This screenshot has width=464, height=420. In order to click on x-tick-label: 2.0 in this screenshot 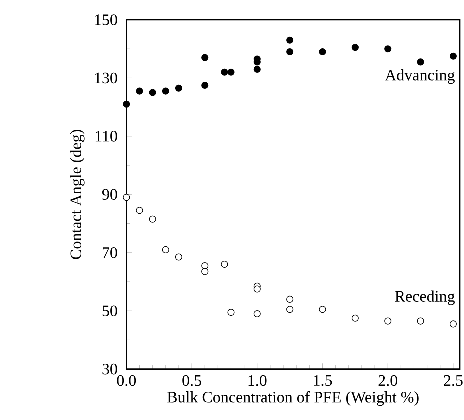, I will do `click(388, 380)`.